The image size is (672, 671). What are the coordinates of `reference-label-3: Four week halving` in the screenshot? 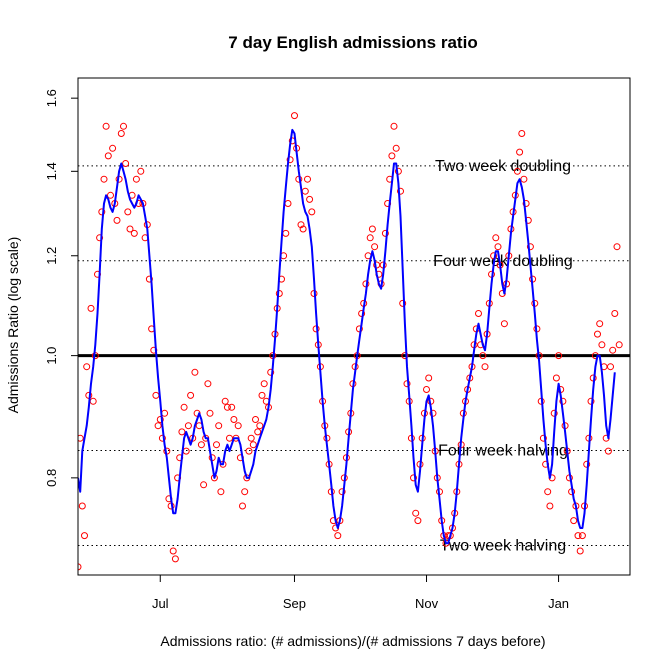 It's located at (503, 450).